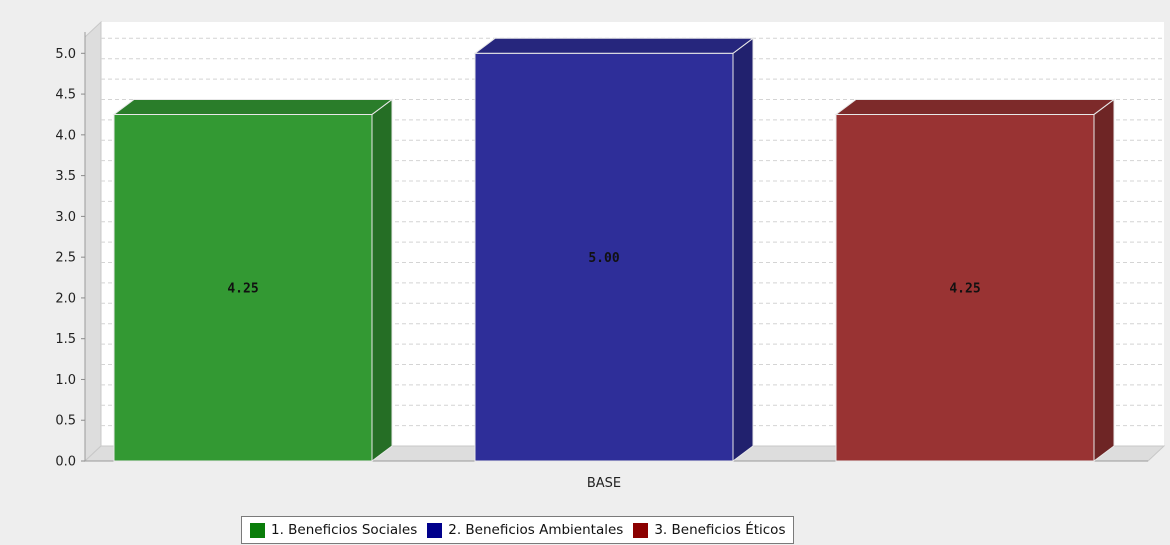 The width and height of the screenshot is (1170, 545). I want to click on y-tick-label: 3.0, so click(65, 217).